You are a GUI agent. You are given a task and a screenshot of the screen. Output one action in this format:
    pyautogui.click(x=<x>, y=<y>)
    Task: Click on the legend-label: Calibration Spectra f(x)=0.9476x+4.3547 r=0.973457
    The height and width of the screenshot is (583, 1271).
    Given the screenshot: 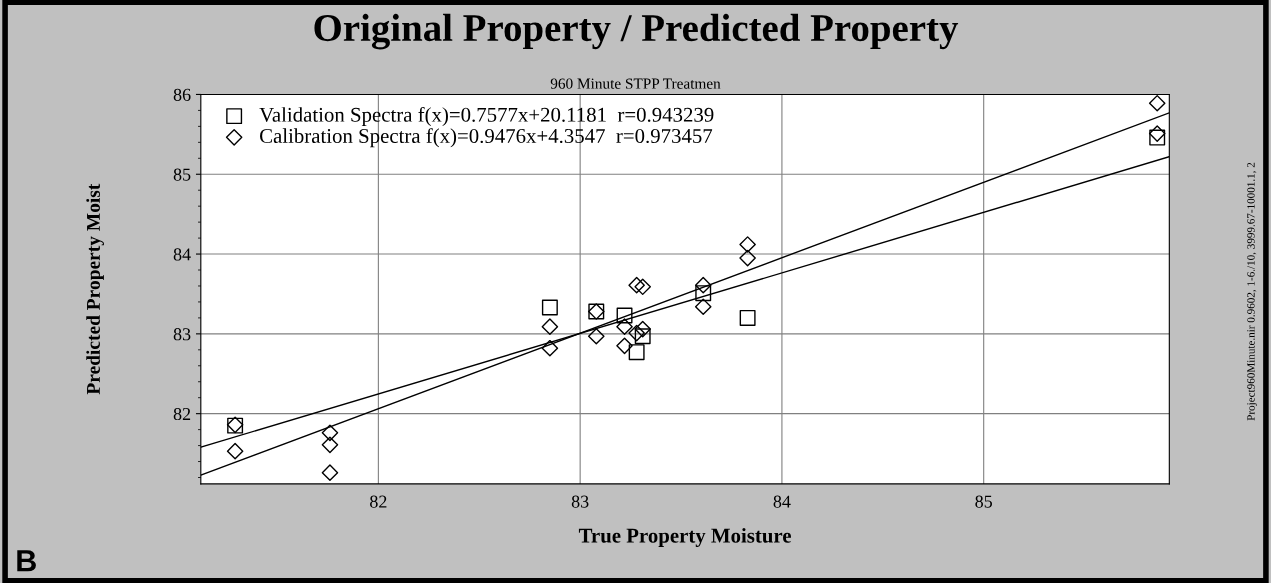 What is the action you would take?
    pyautogui.click(x=486, y=138)
    